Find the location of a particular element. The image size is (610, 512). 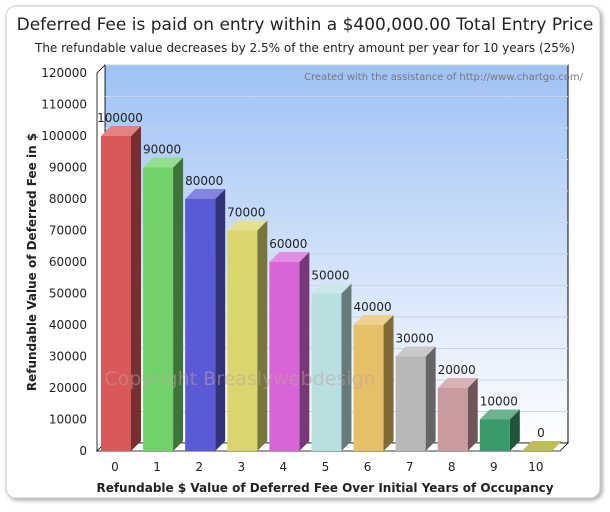

x-tick-label: 6 is located at coordinates (368, 467).